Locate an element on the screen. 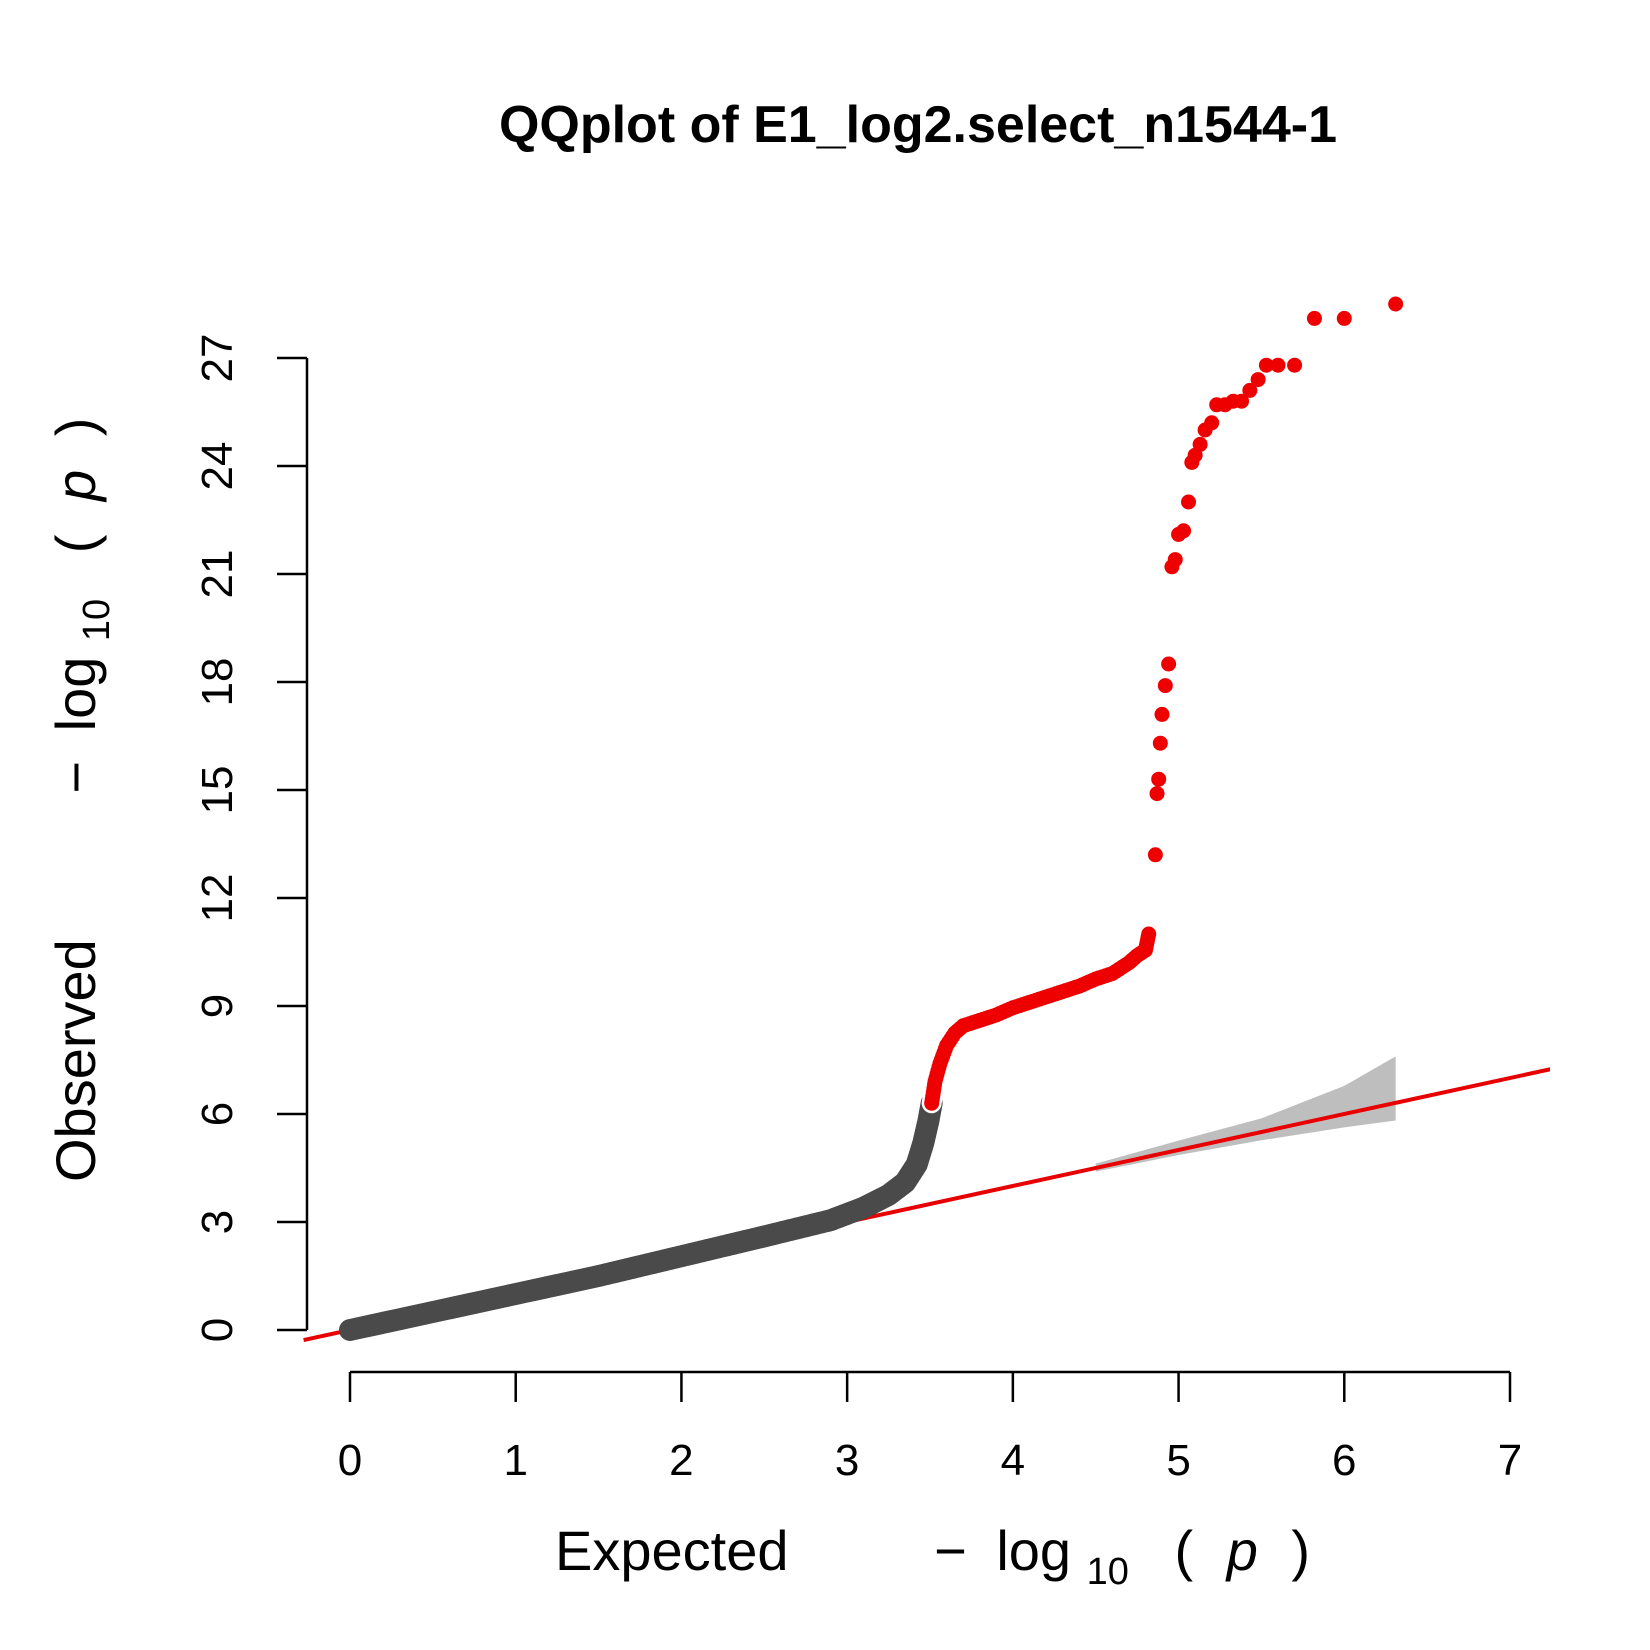 This screenshot has height=1650, width=1650. x-tick-label: 5 is located at coordinates (1178, 1460).